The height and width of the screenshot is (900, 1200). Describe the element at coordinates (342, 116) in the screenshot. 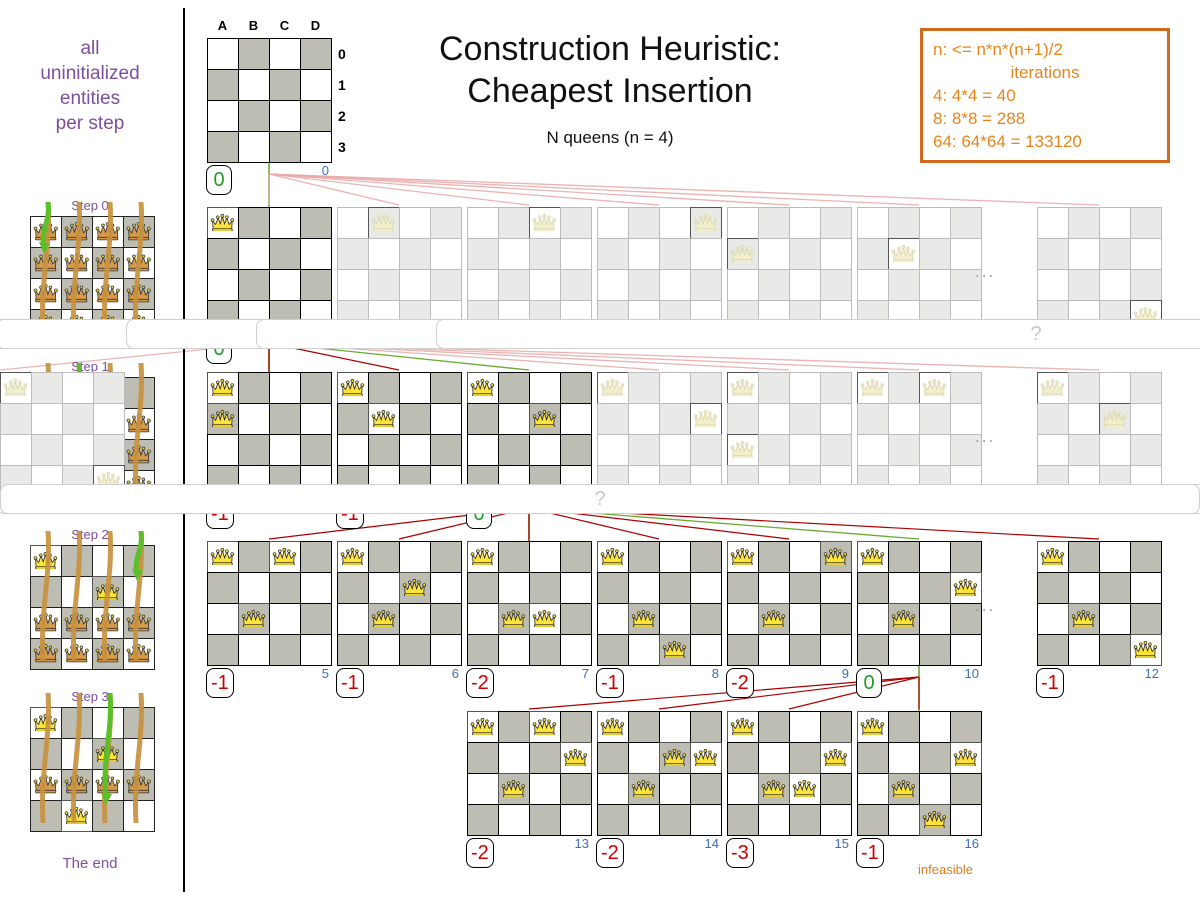

I see `board-row-header-2: 2` at that location.